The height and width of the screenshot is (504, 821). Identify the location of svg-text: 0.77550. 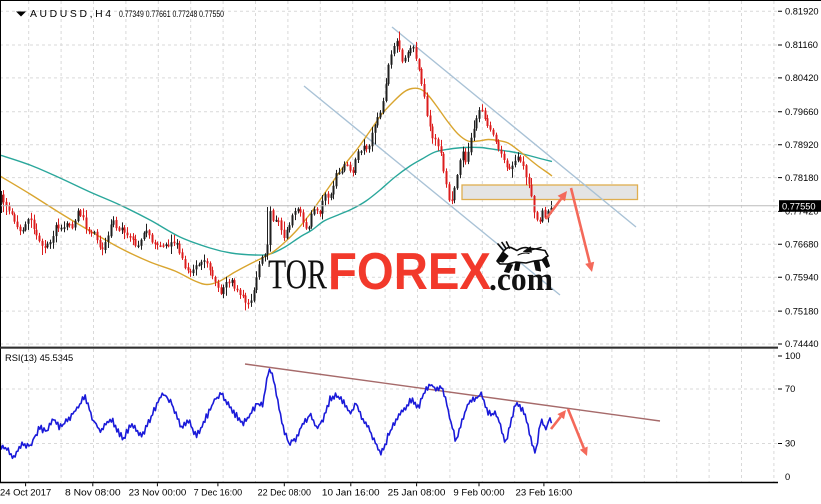
(799, 207).